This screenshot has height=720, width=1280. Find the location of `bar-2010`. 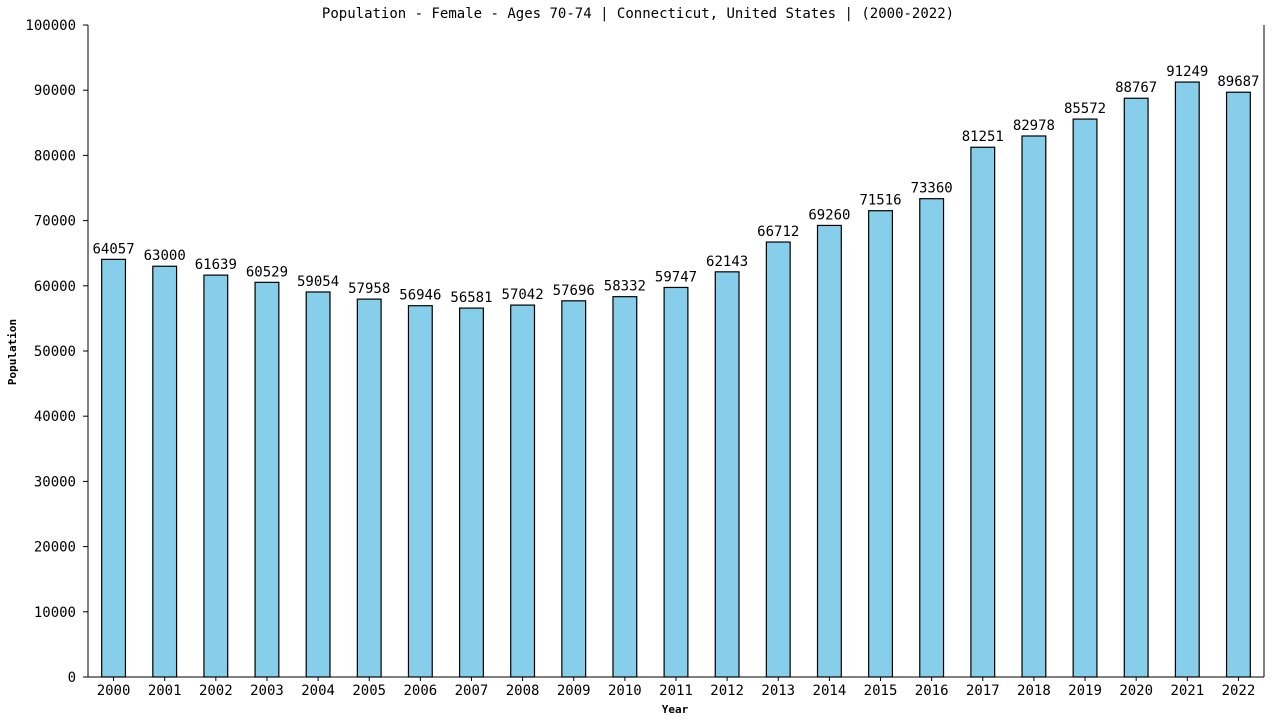

bar-2010 is located at coordinates (625, 487).